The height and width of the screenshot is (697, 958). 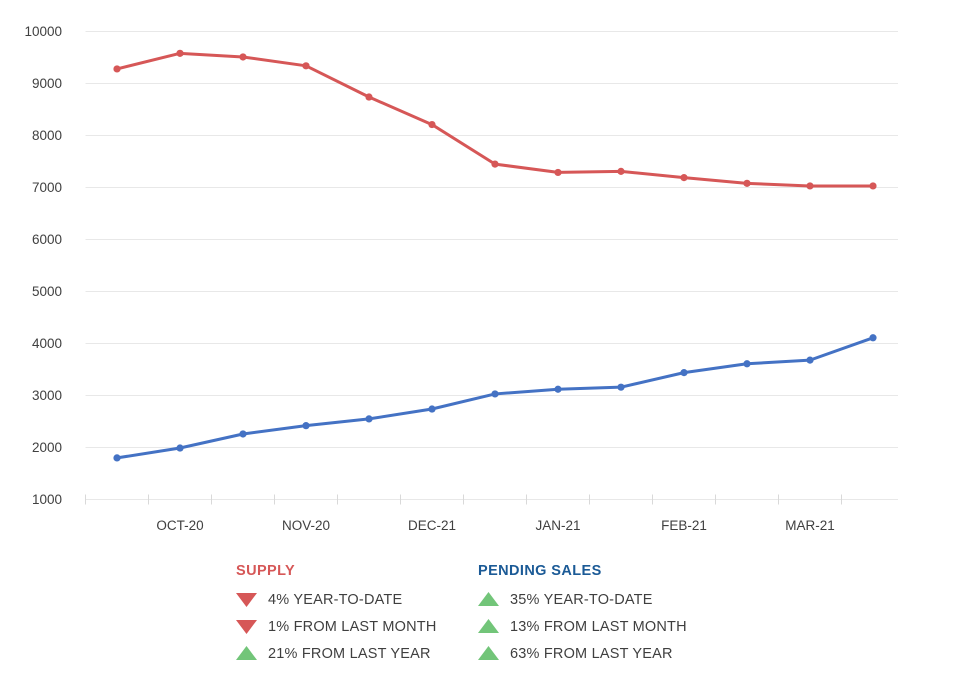 I want to click on legend-stat-label: 4% YEAR-TO-DATE, so click(x=335, y=599).